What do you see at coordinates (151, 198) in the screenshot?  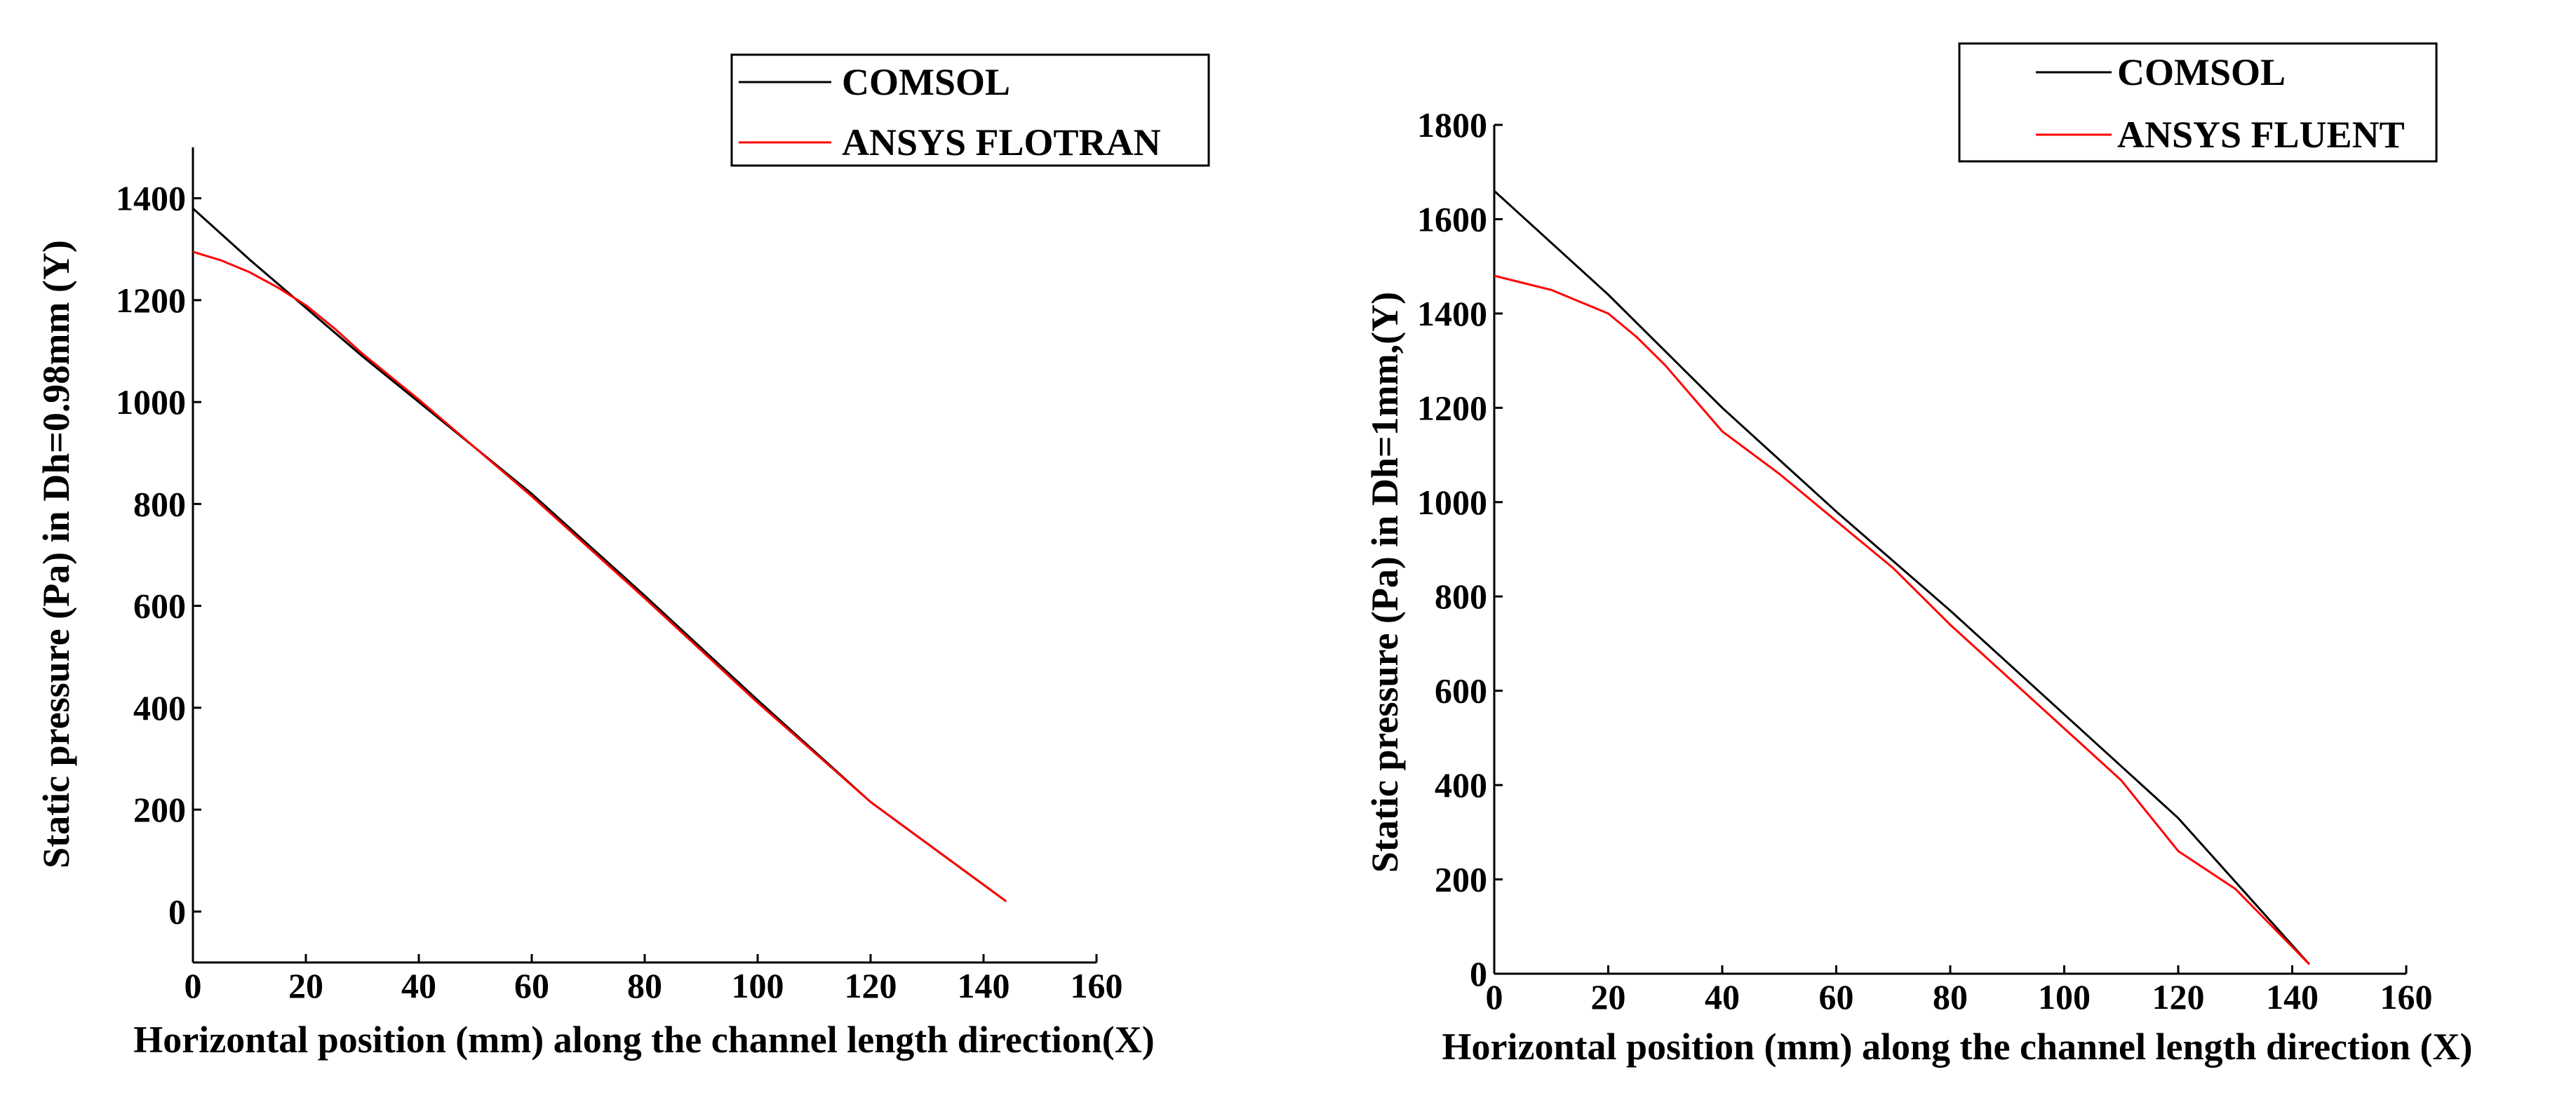 I see `chart-left-y-tick-label: 1400` at bounding box center [151, 198].